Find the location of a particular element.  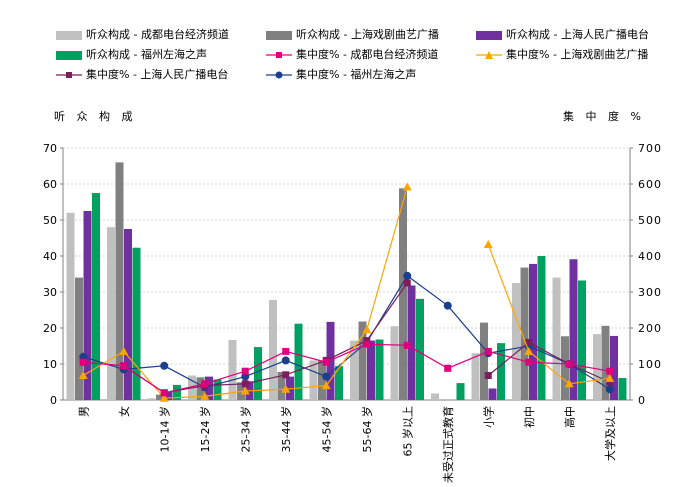

y-left-tick-label: 30 is located at coordinates (50, 292).